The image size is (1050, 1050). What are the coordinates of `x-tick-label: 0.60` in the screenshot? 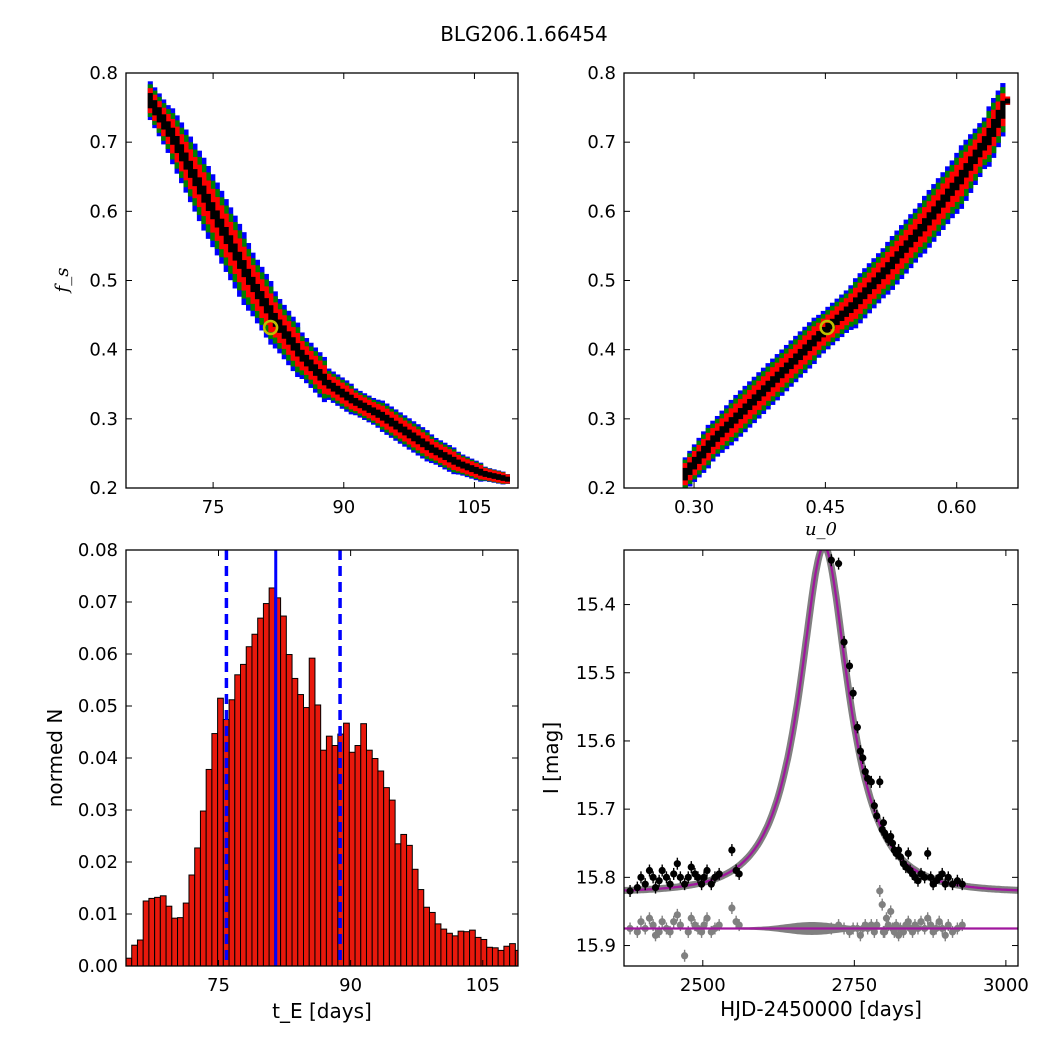 It's located at (957, 507).